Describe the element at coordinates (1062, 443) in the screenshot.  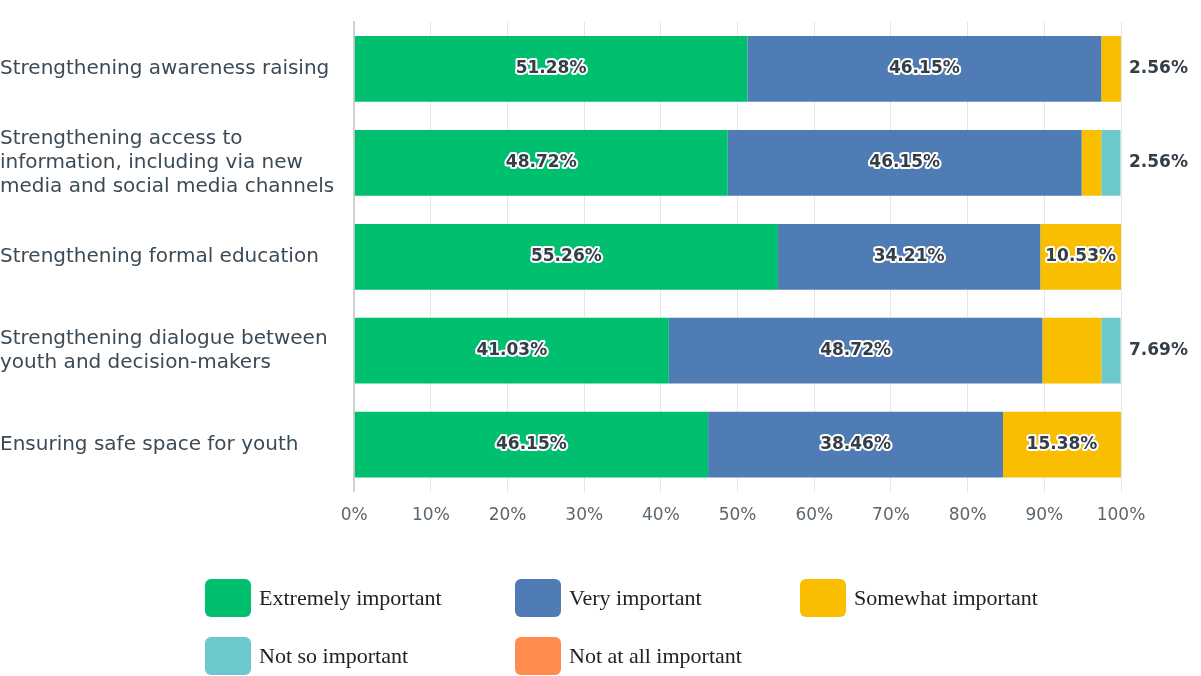
I see `data-label: 15.38%` at that location.